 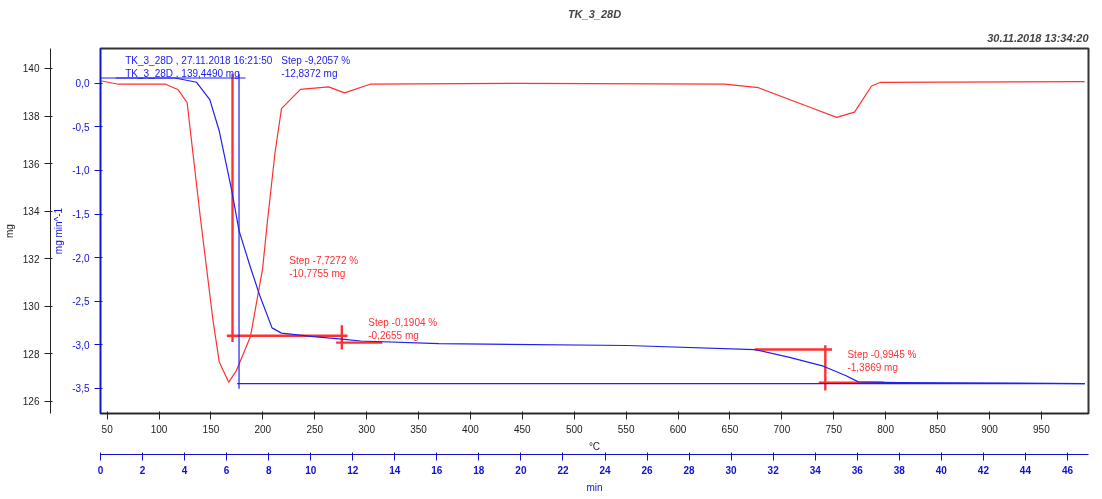 What do you see at coordinates (31, 212) in the screenshot?
I see `y-tick-label: 134` at bounding box center [31, 212].